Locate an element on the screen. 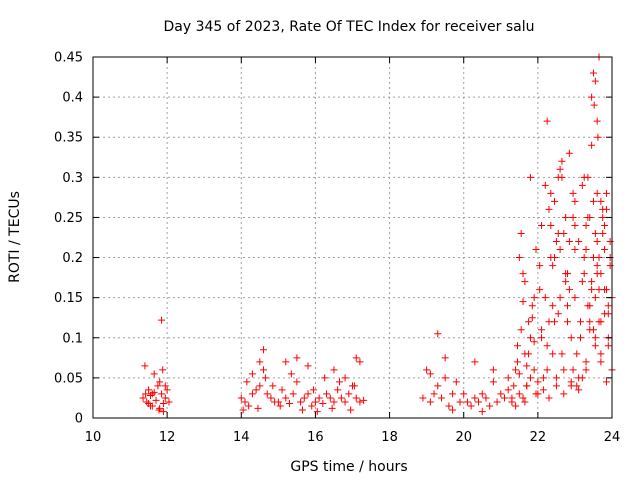 The width and height of the screenshot is (640, 480). x-tick-label: 14 is located at coordinates (241, 437).